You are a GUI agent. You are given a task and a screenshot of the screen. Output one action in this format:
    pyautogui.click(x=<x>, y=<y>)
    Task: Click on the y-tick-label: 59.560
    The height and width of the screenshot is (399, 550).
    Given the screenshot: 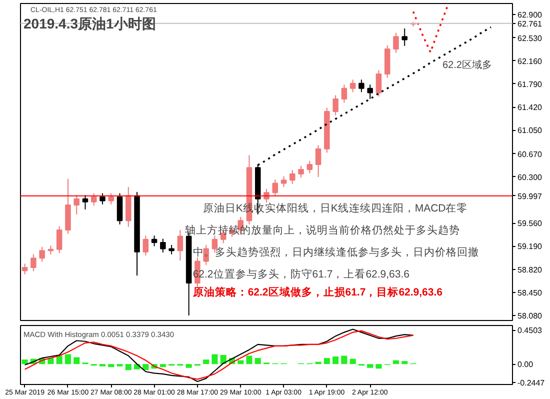 What is the action you would take?
    pyautogui.click(x=530, y=223)
    